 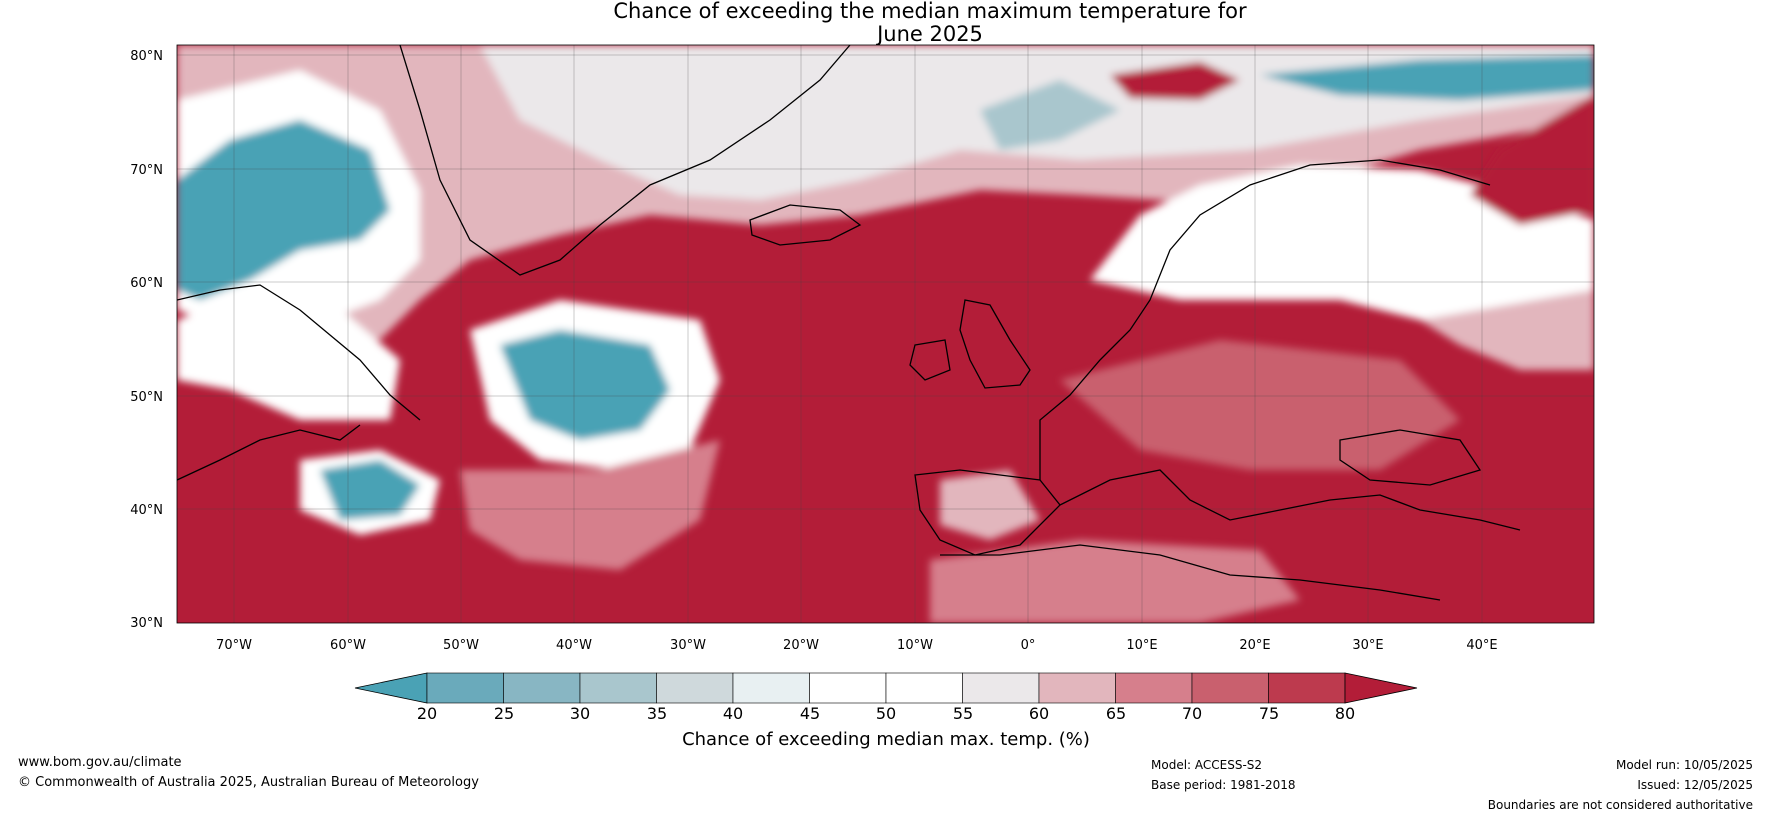 I want to click on iceland-coast, so click(x=805, y=225).